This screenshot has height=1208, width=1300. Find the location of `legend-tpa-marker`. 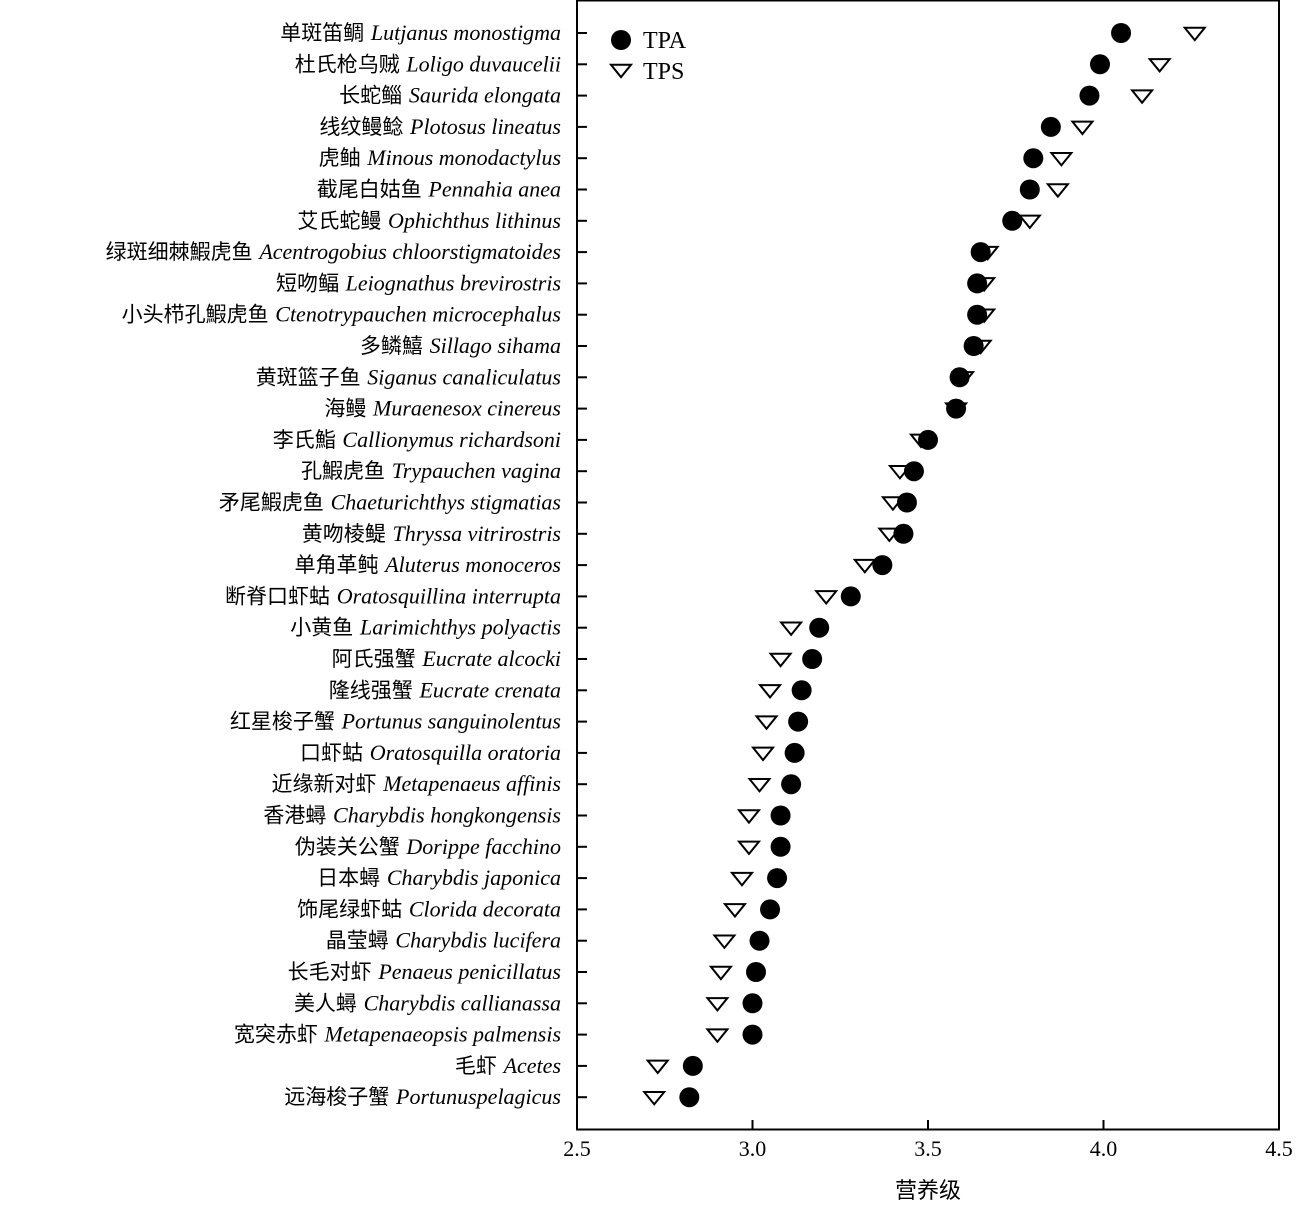

legend-tpa-marker is located at coordinates (621, 40).